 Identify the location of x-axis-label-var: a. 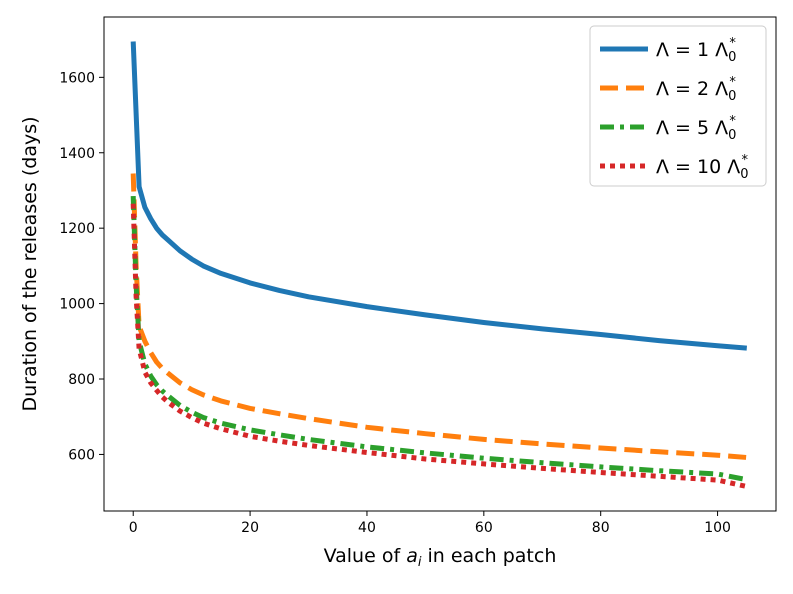
(412, 556).